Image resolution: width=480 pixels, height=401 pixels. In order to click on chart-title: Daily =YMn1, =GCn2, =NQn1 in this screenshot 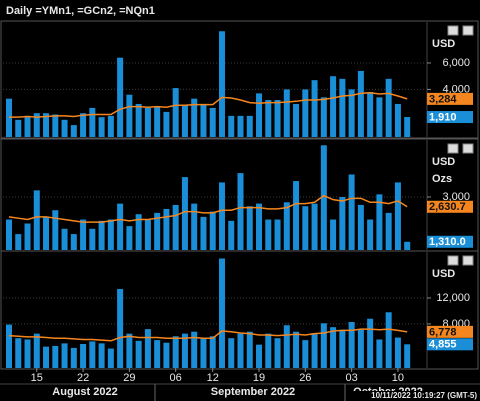, I will do `click(80, 11)`.